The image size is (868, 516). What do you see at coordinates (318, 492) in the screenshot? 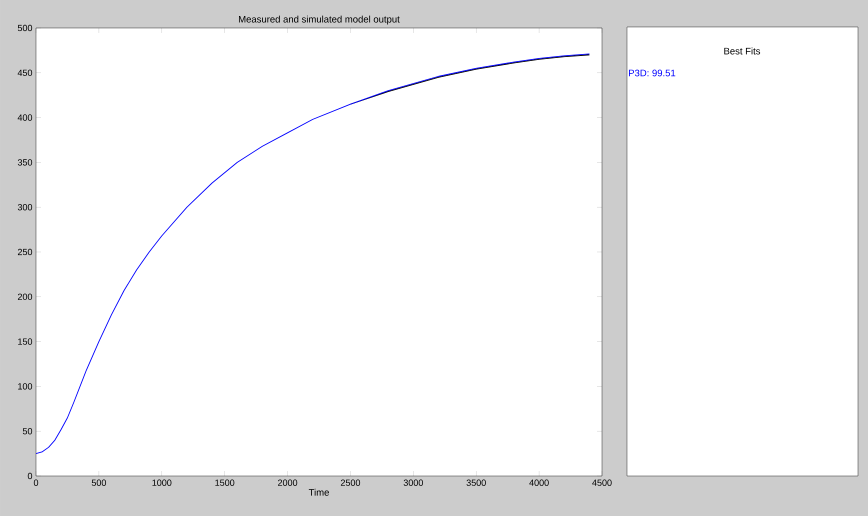
I see `x-axis-title: Time` at bounding box center [318, 492].